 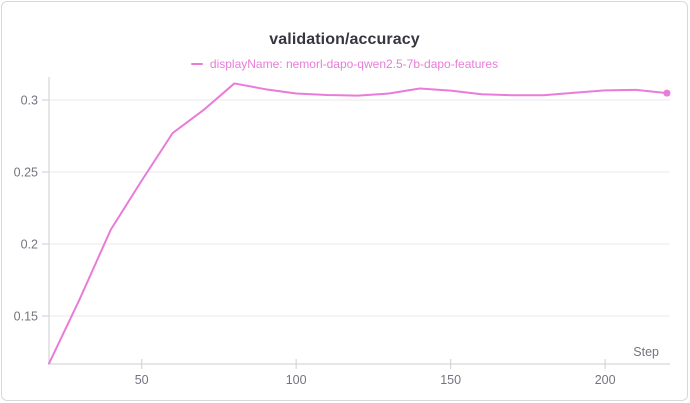 I want to click on x-axis-title: Step, so click(x=646, y=352).